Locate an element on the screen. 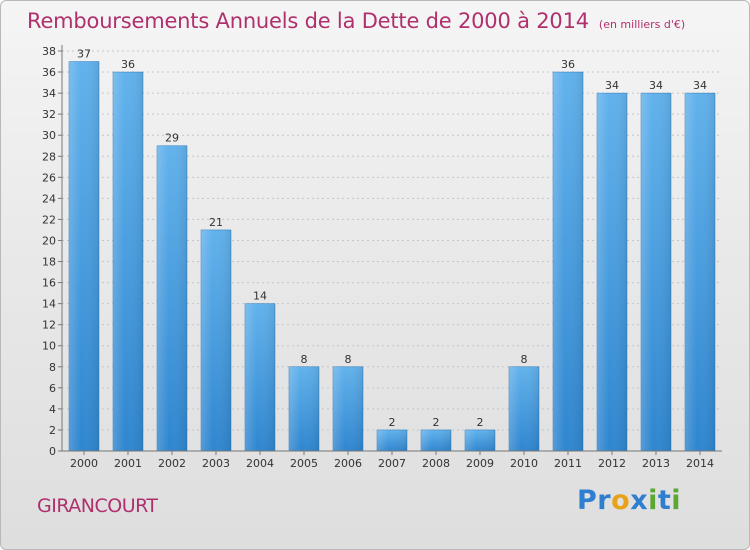  y-tick-label: 10 is located at coordinates (49, 346).